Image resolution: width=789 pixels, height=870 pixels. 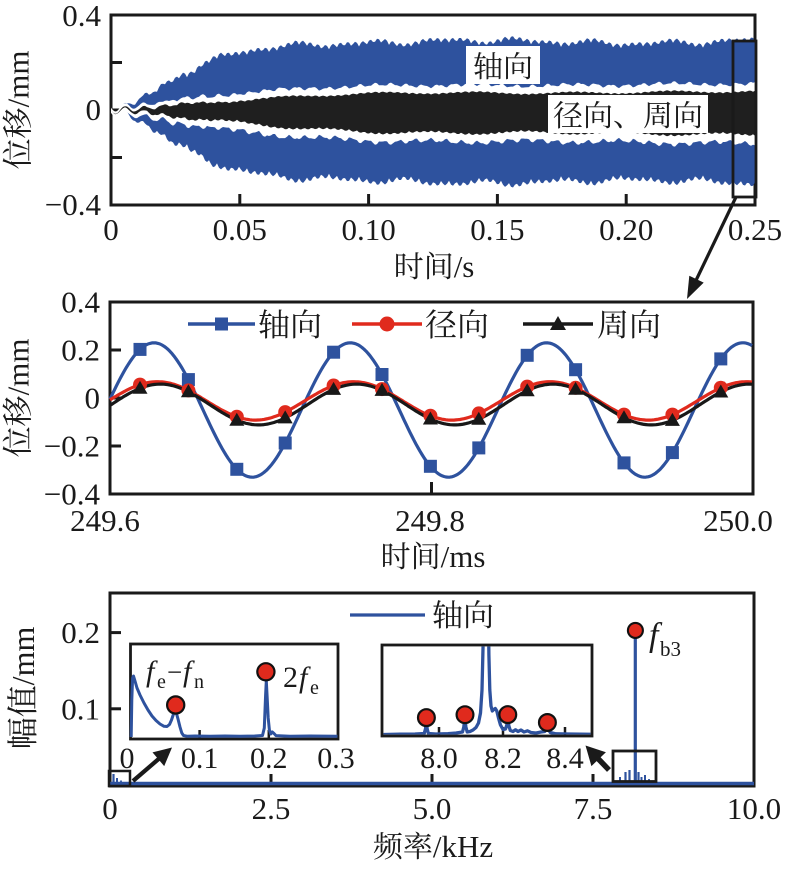 I want to click on svg-text: /kHz, so click(x=463, y=846).